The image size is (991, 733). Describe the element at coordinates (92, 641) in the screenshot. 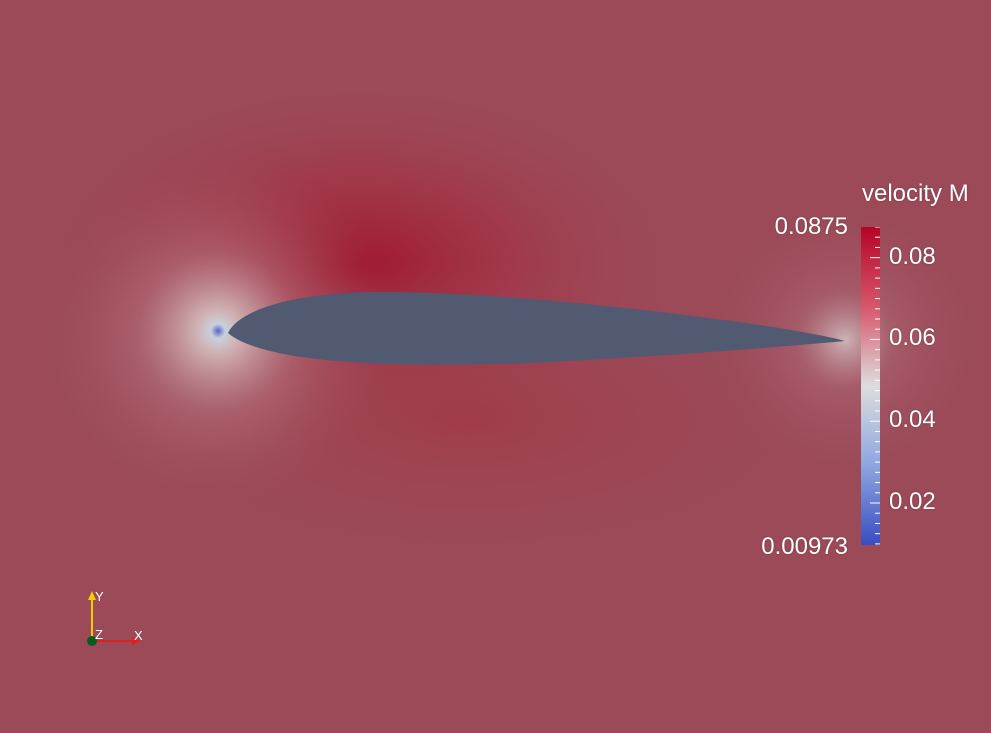

I see `z-axis-dot` at that location.